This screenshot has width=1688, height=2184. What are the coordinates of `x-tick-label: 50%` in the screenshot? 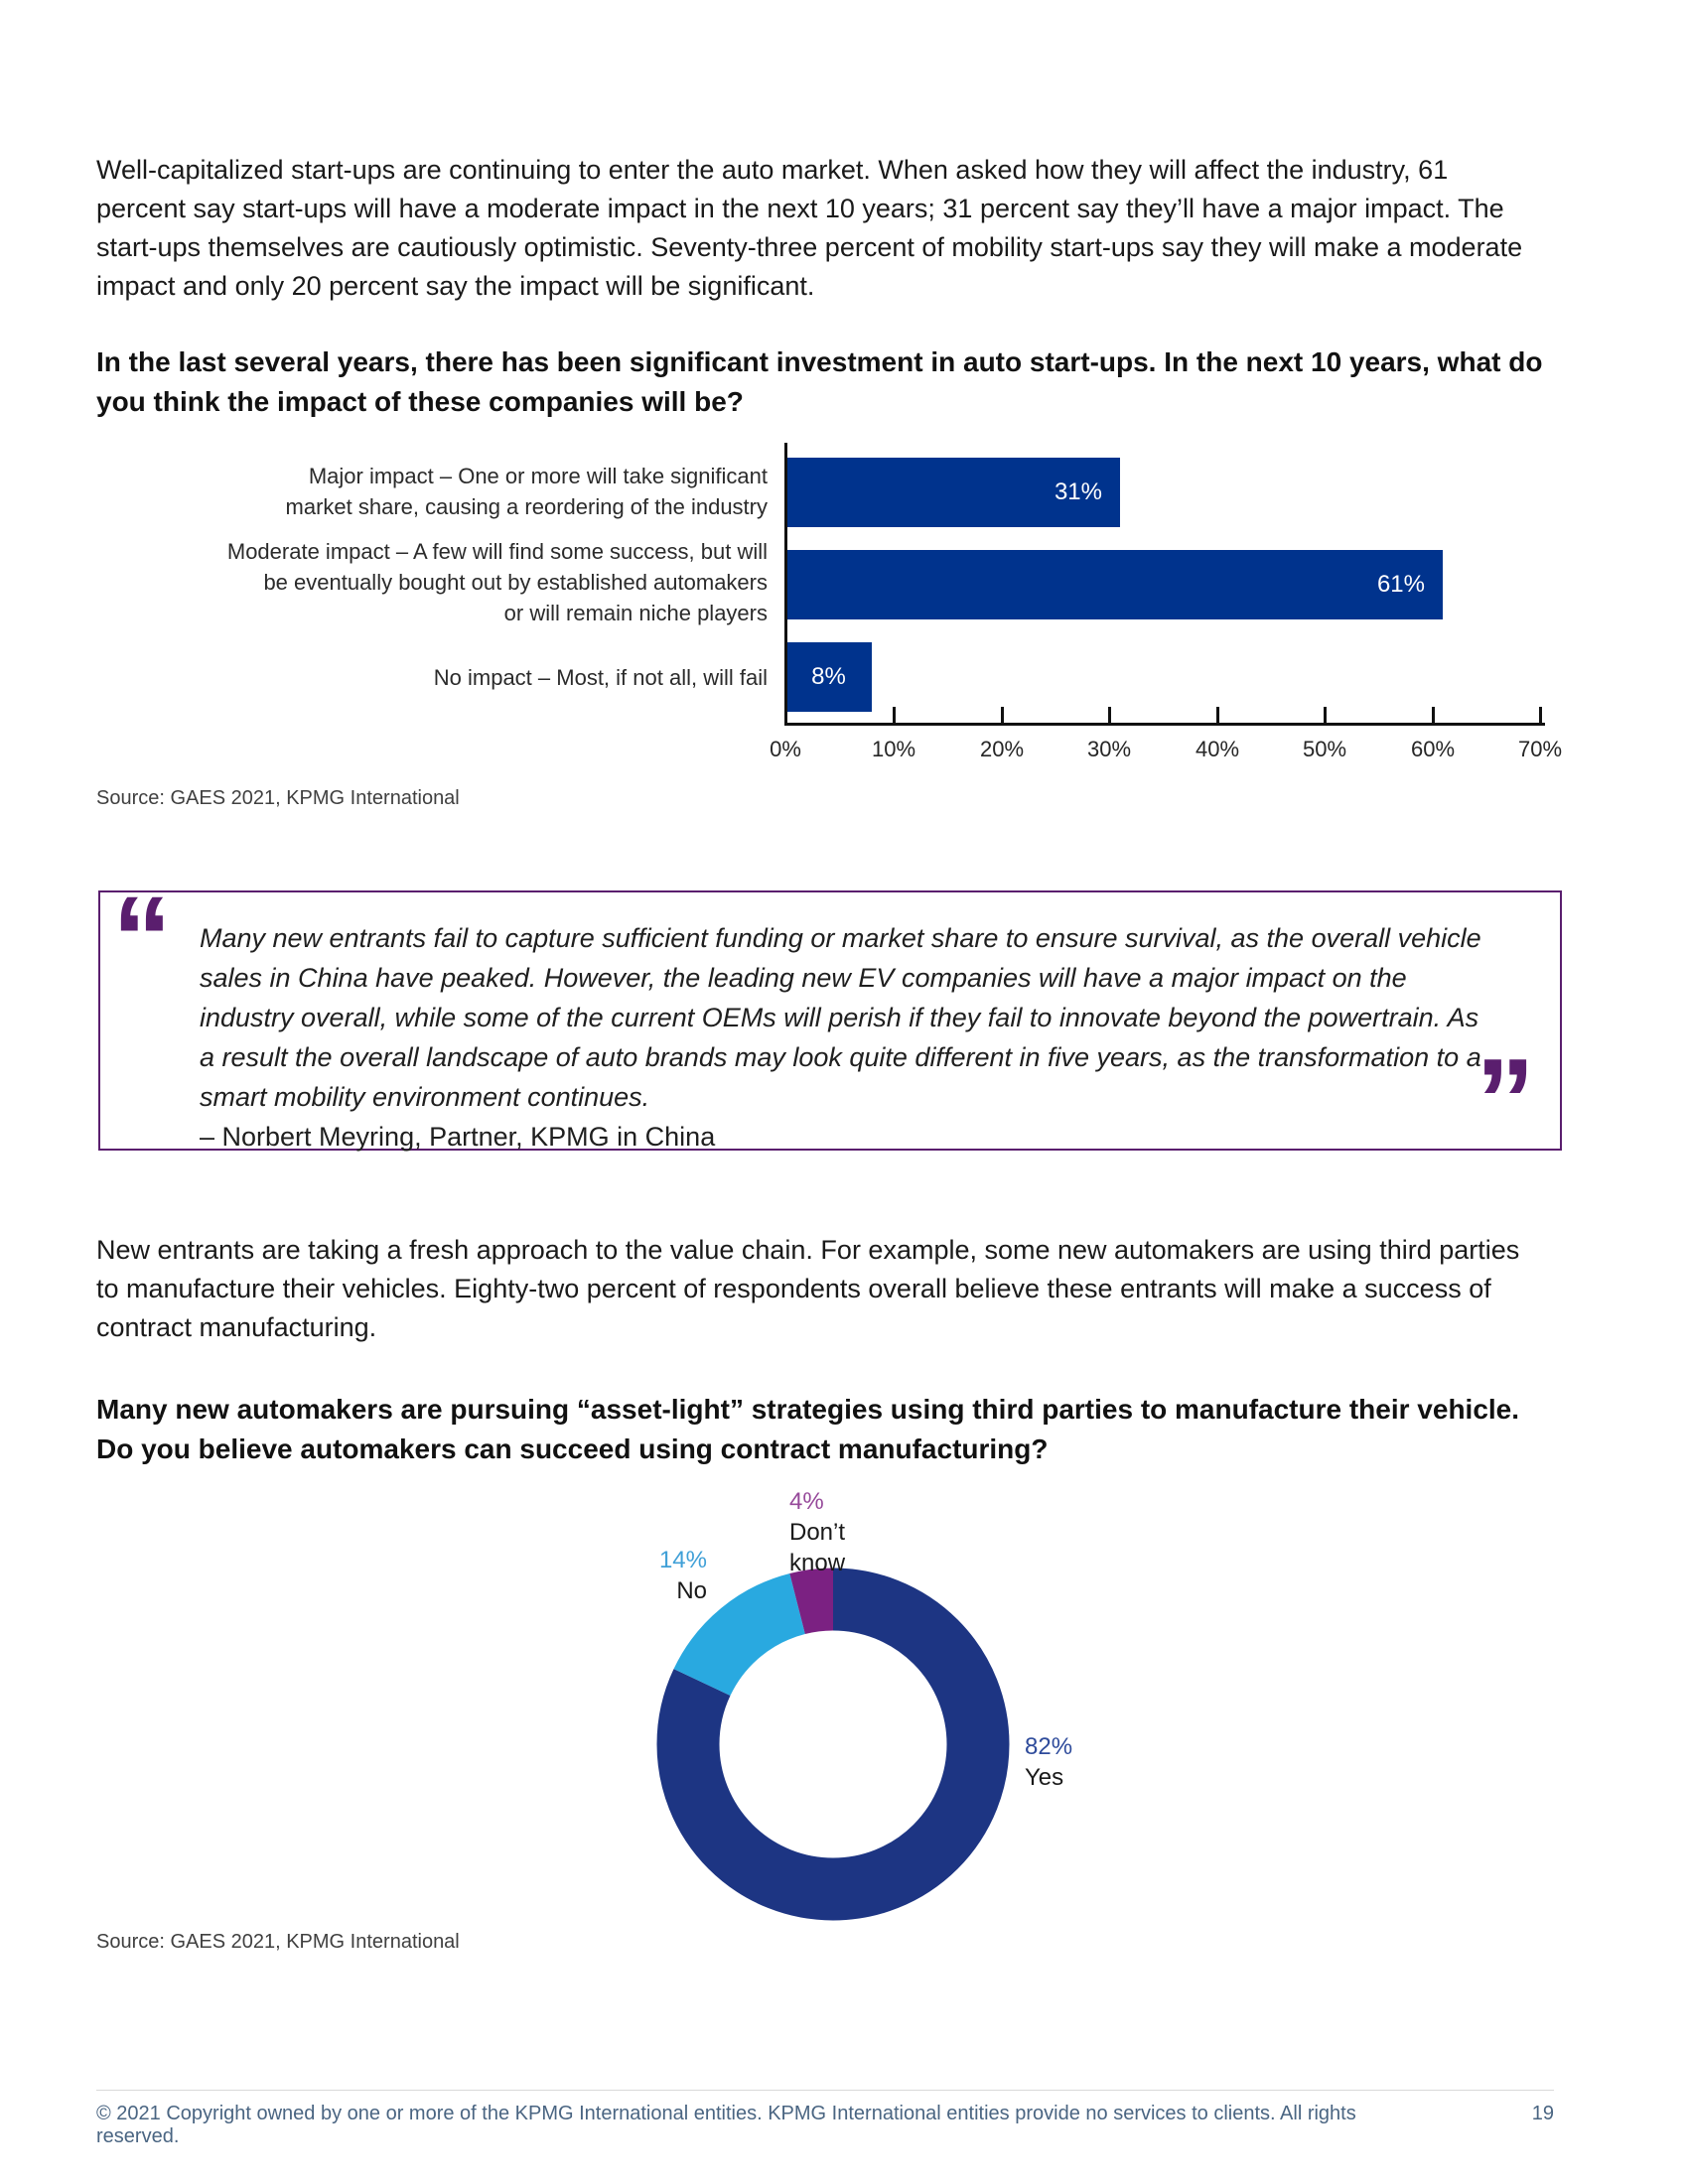 It's located at (1324, 749).